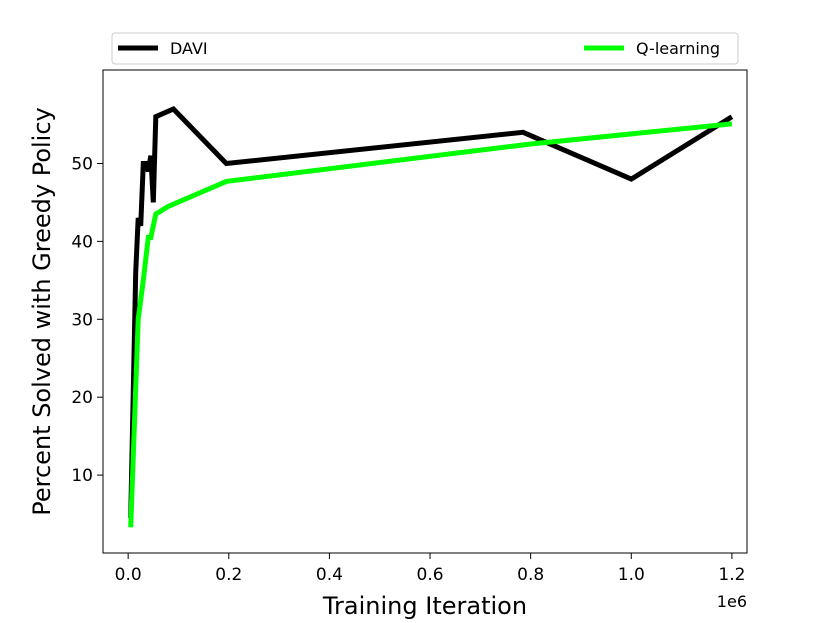 Image resolution: width=830 pixels, height=623 pixels. I want to click on x-tick-label: 0.0, so click(128, 575).